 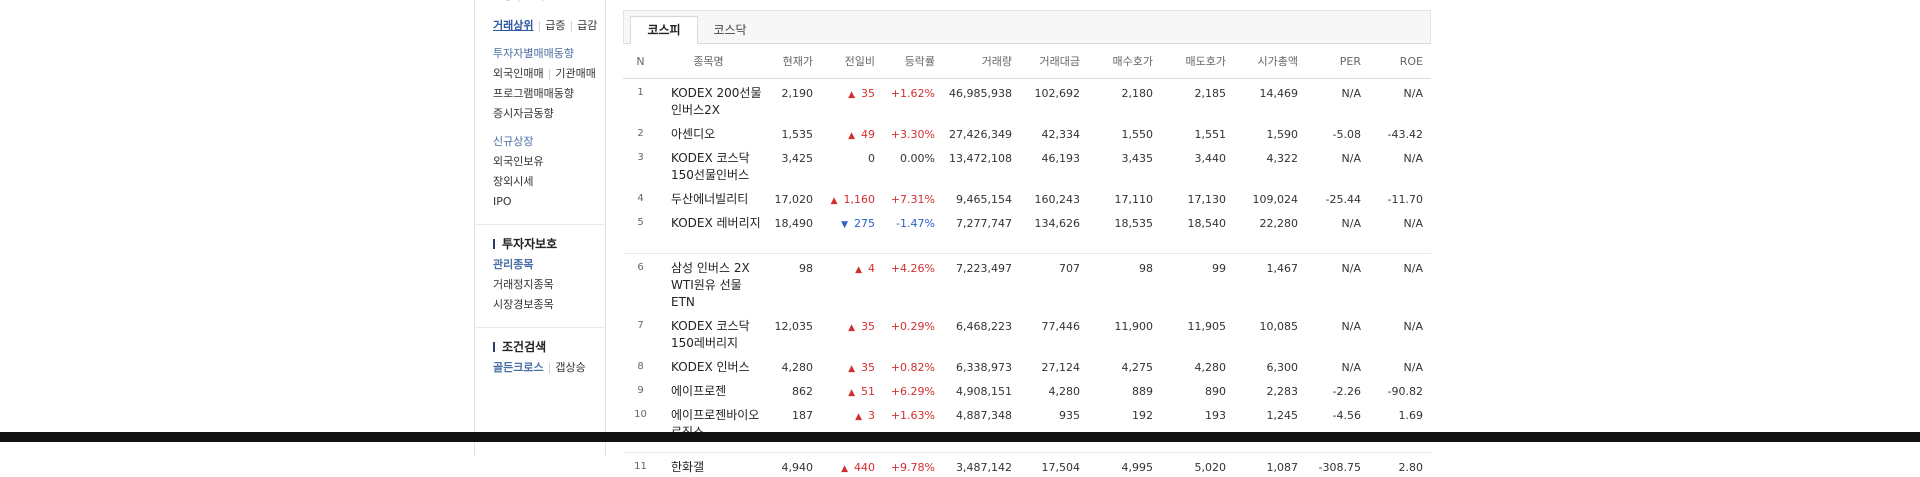 I want to click on stock-name-link: KODEX 코스닥150레버리지, so click(x=710, y=334).